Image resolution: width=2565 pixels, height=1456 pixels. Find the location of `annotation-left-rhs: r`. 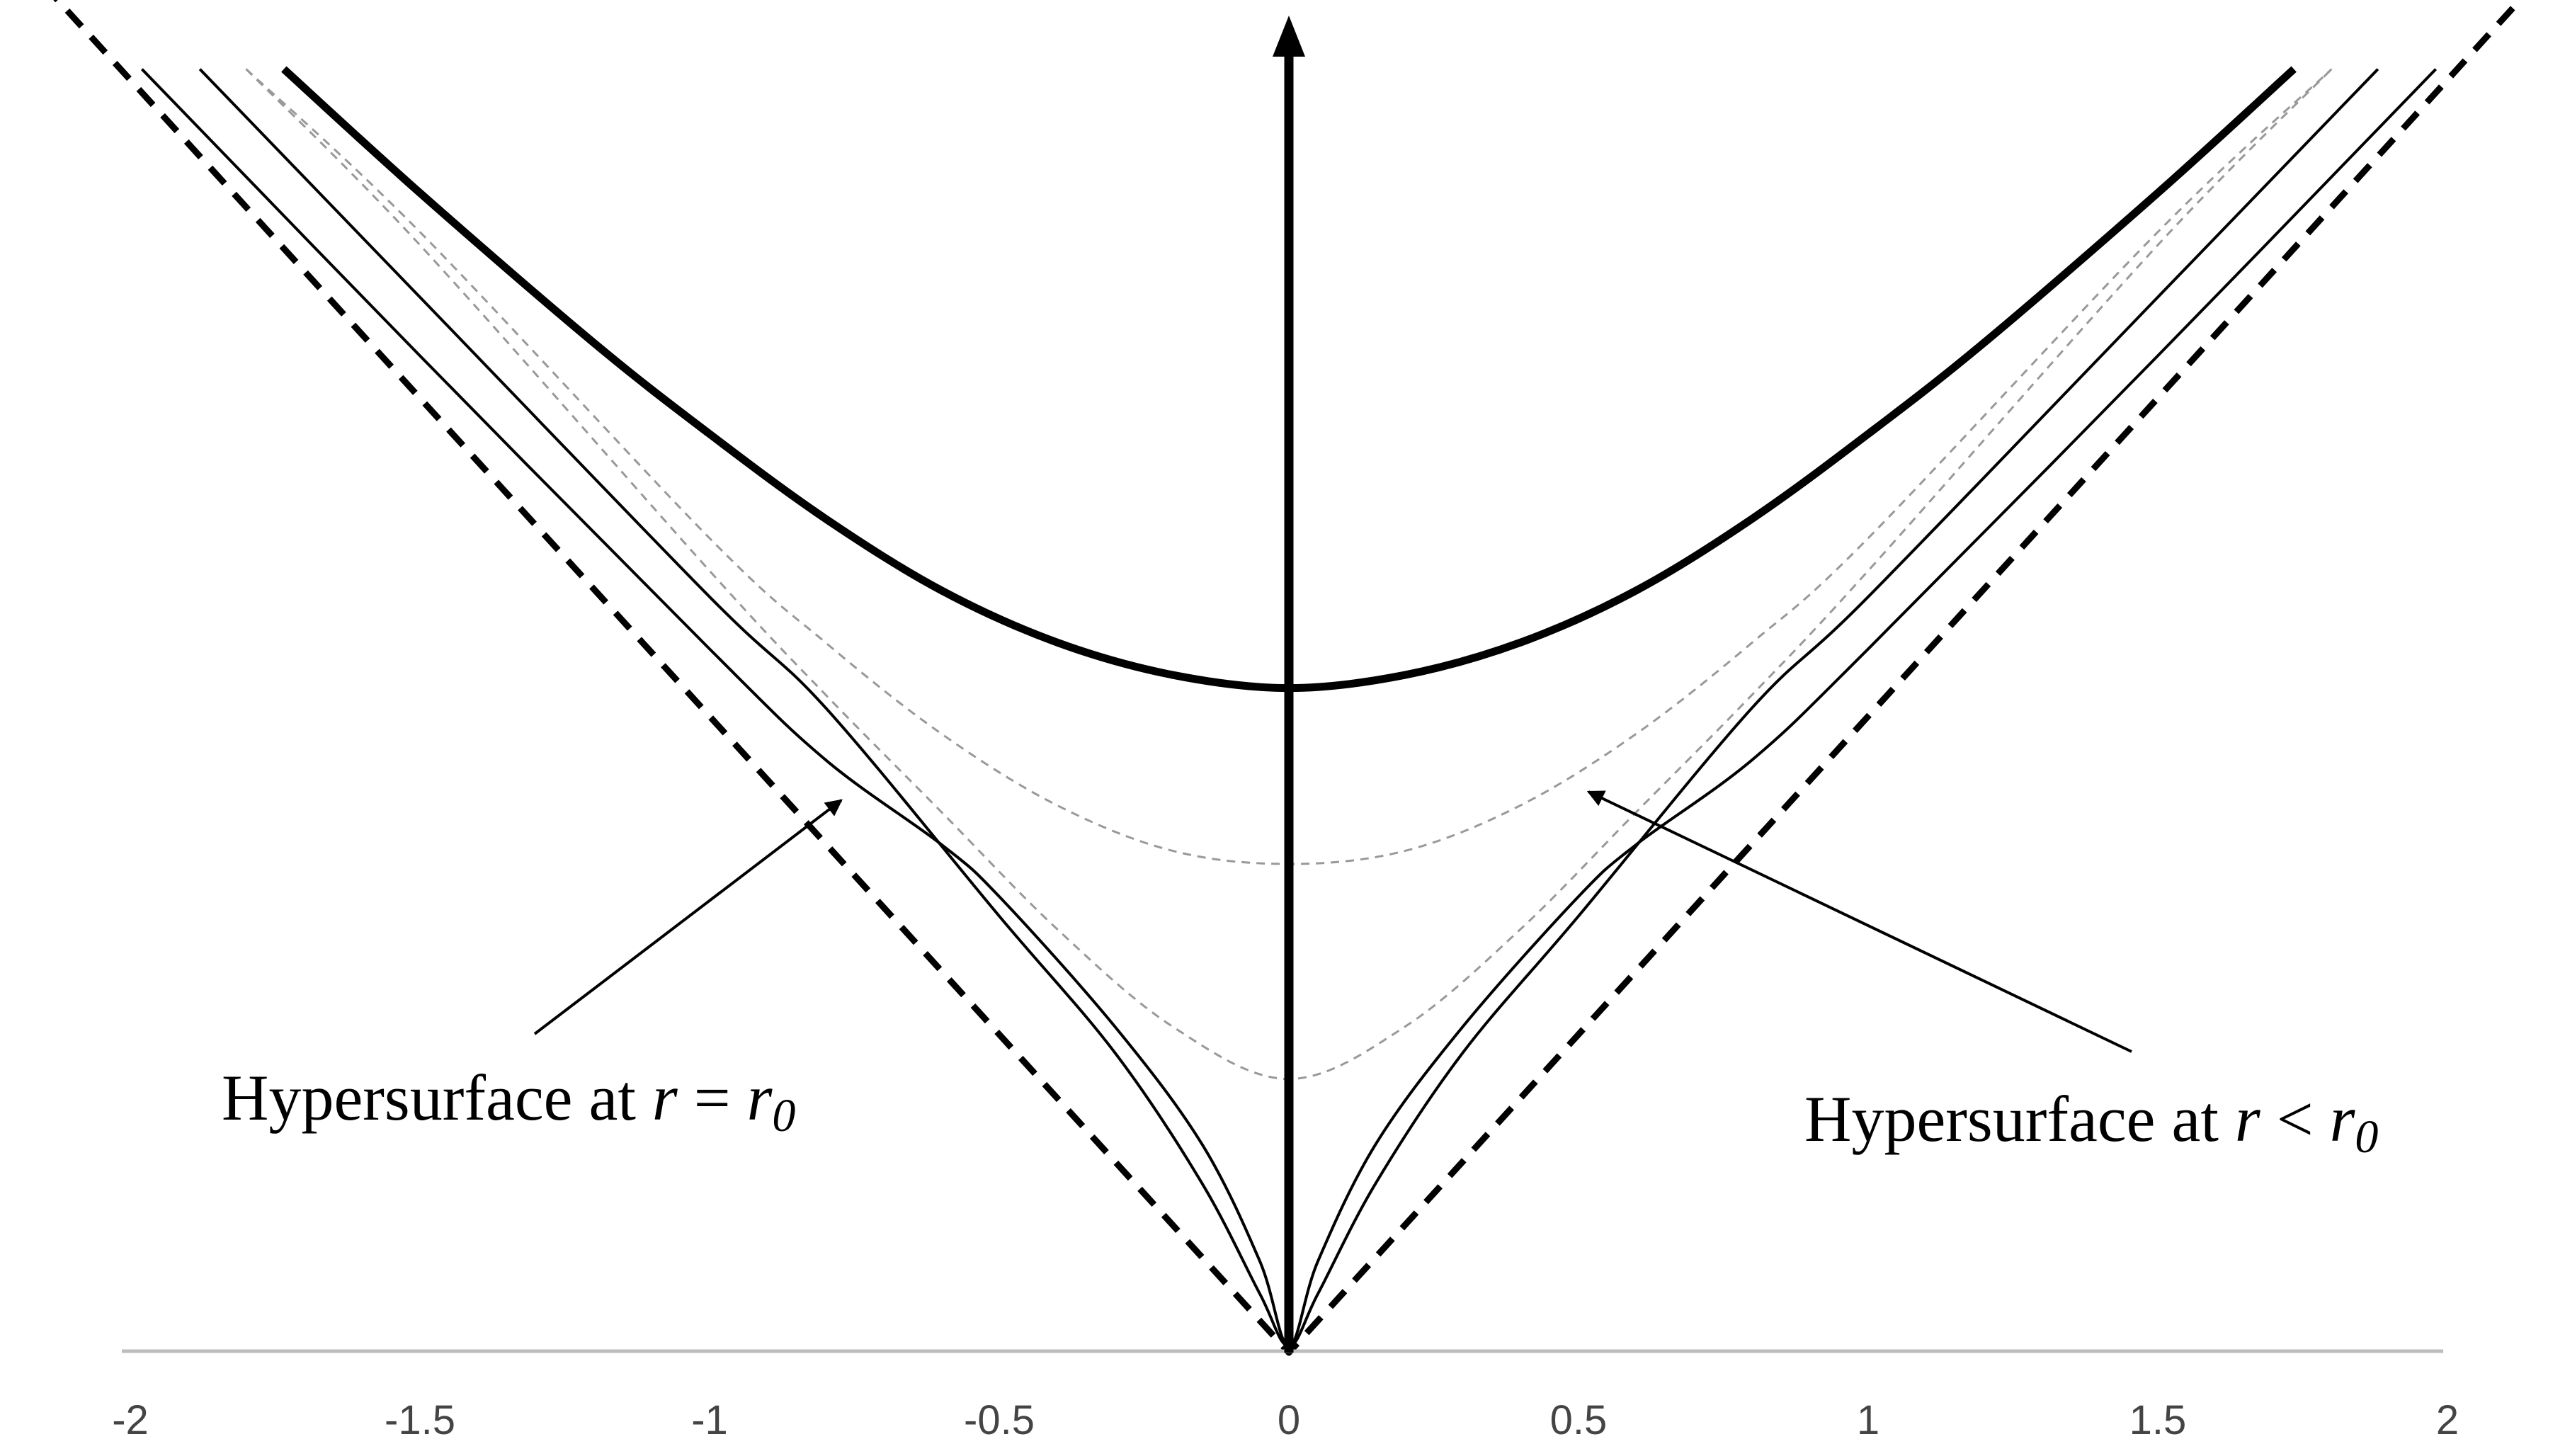

annotation-left-rhs: r is located at coordinates (760, 1098).